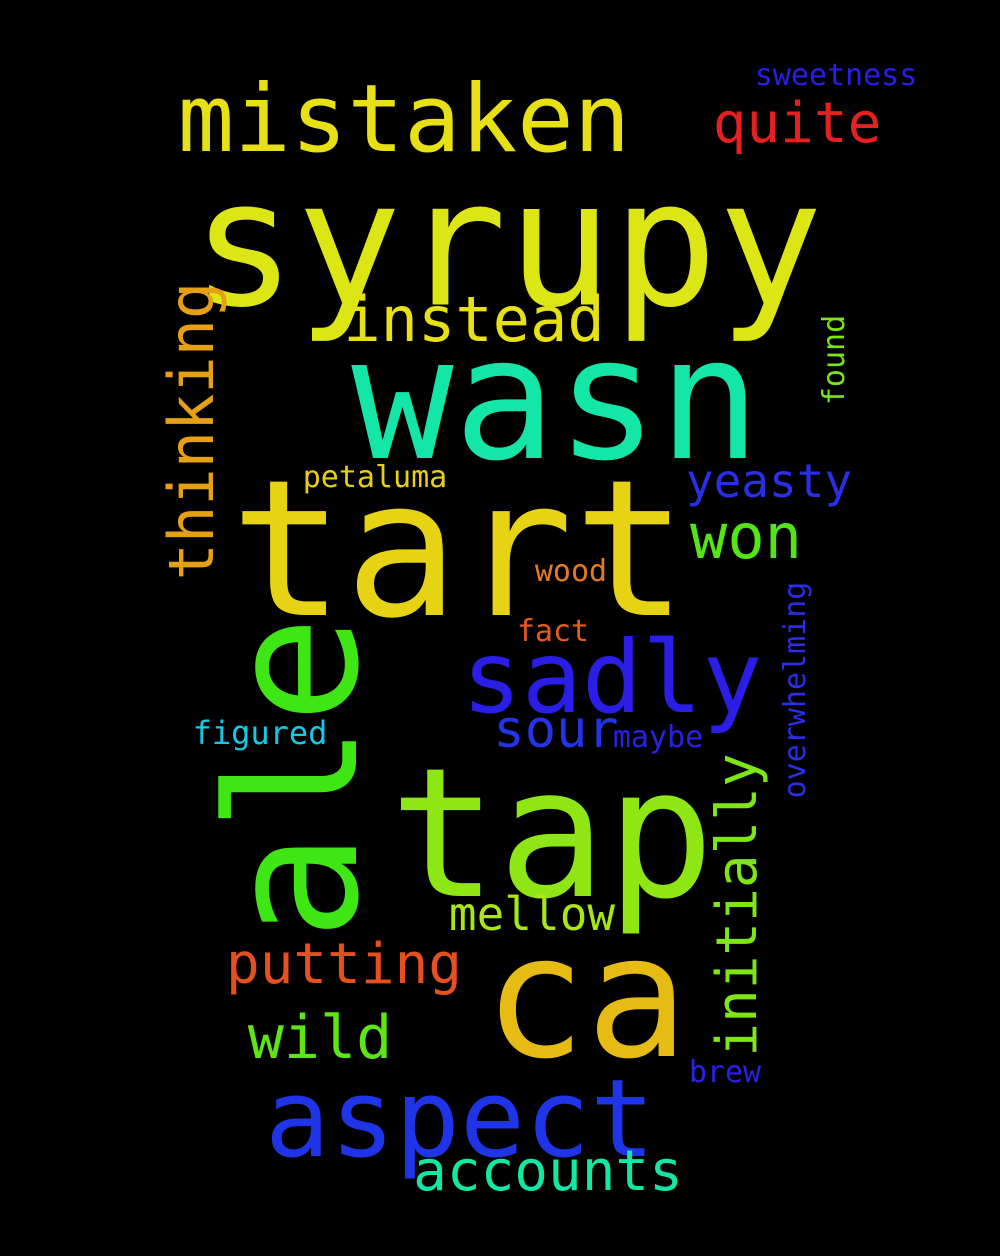 The height and width of the screenshot is (1256, 1000). What do you see at coordinates (737, 905) in the screenshot?
I see `word-initially: initially` at bounding box center [737, 905].